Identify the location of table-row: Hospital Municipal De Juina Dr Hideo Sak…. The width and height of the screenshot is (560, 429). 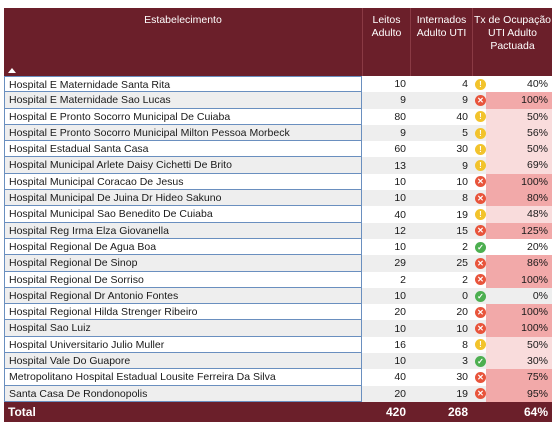
(278, 198).